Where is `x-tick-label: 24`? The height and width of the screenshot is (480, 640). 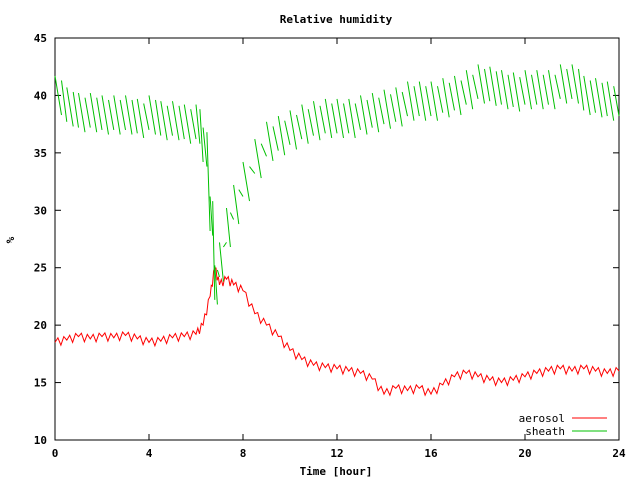
x-tick-label: 24 is located at coordinates (619, 453).